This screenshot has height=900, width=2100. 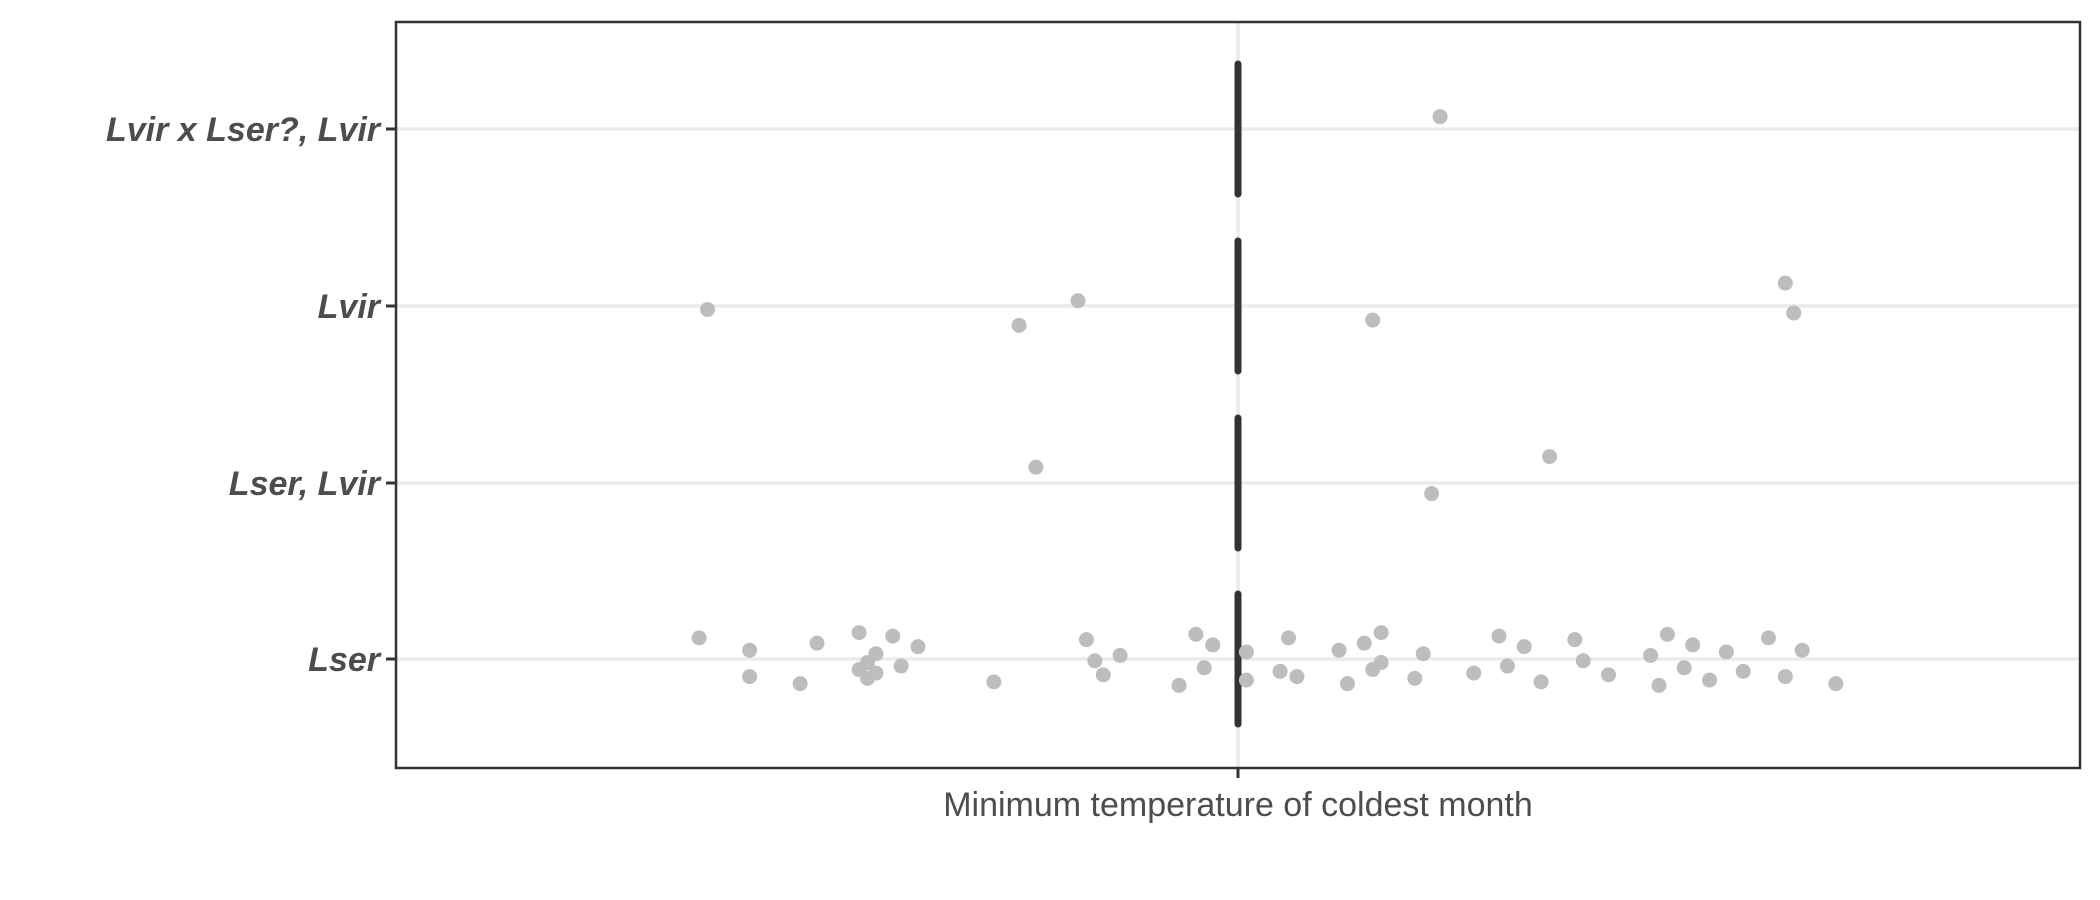 What do you see at coordinates (305, 484) in the screenshot?
I see `y-tick-label: Lser, Lvir` at bounding box center [305, 484].